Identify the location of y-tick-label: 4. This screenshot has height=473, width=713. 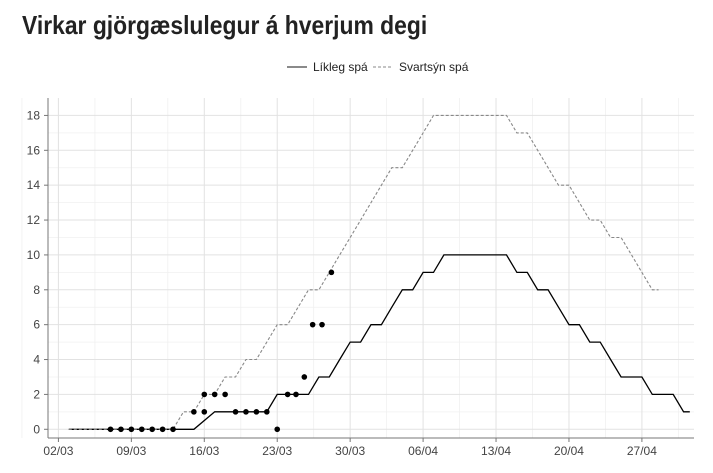
(36, 360).